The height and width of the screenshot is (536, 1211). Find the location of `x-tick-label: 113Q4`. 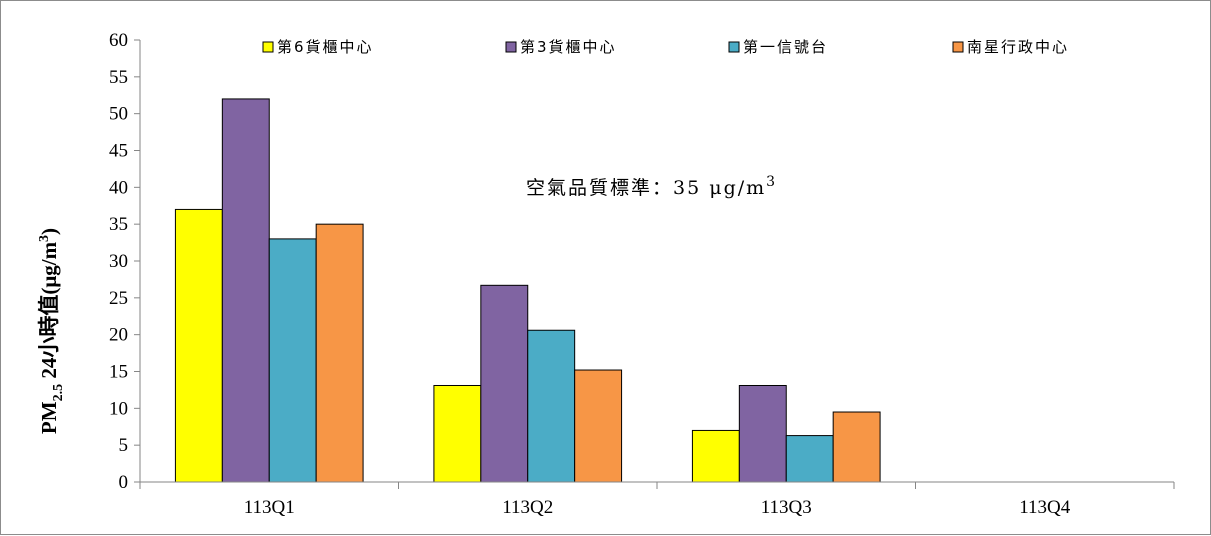

x-tick-label: 113Q4 is located at coordinates (1045, 507).